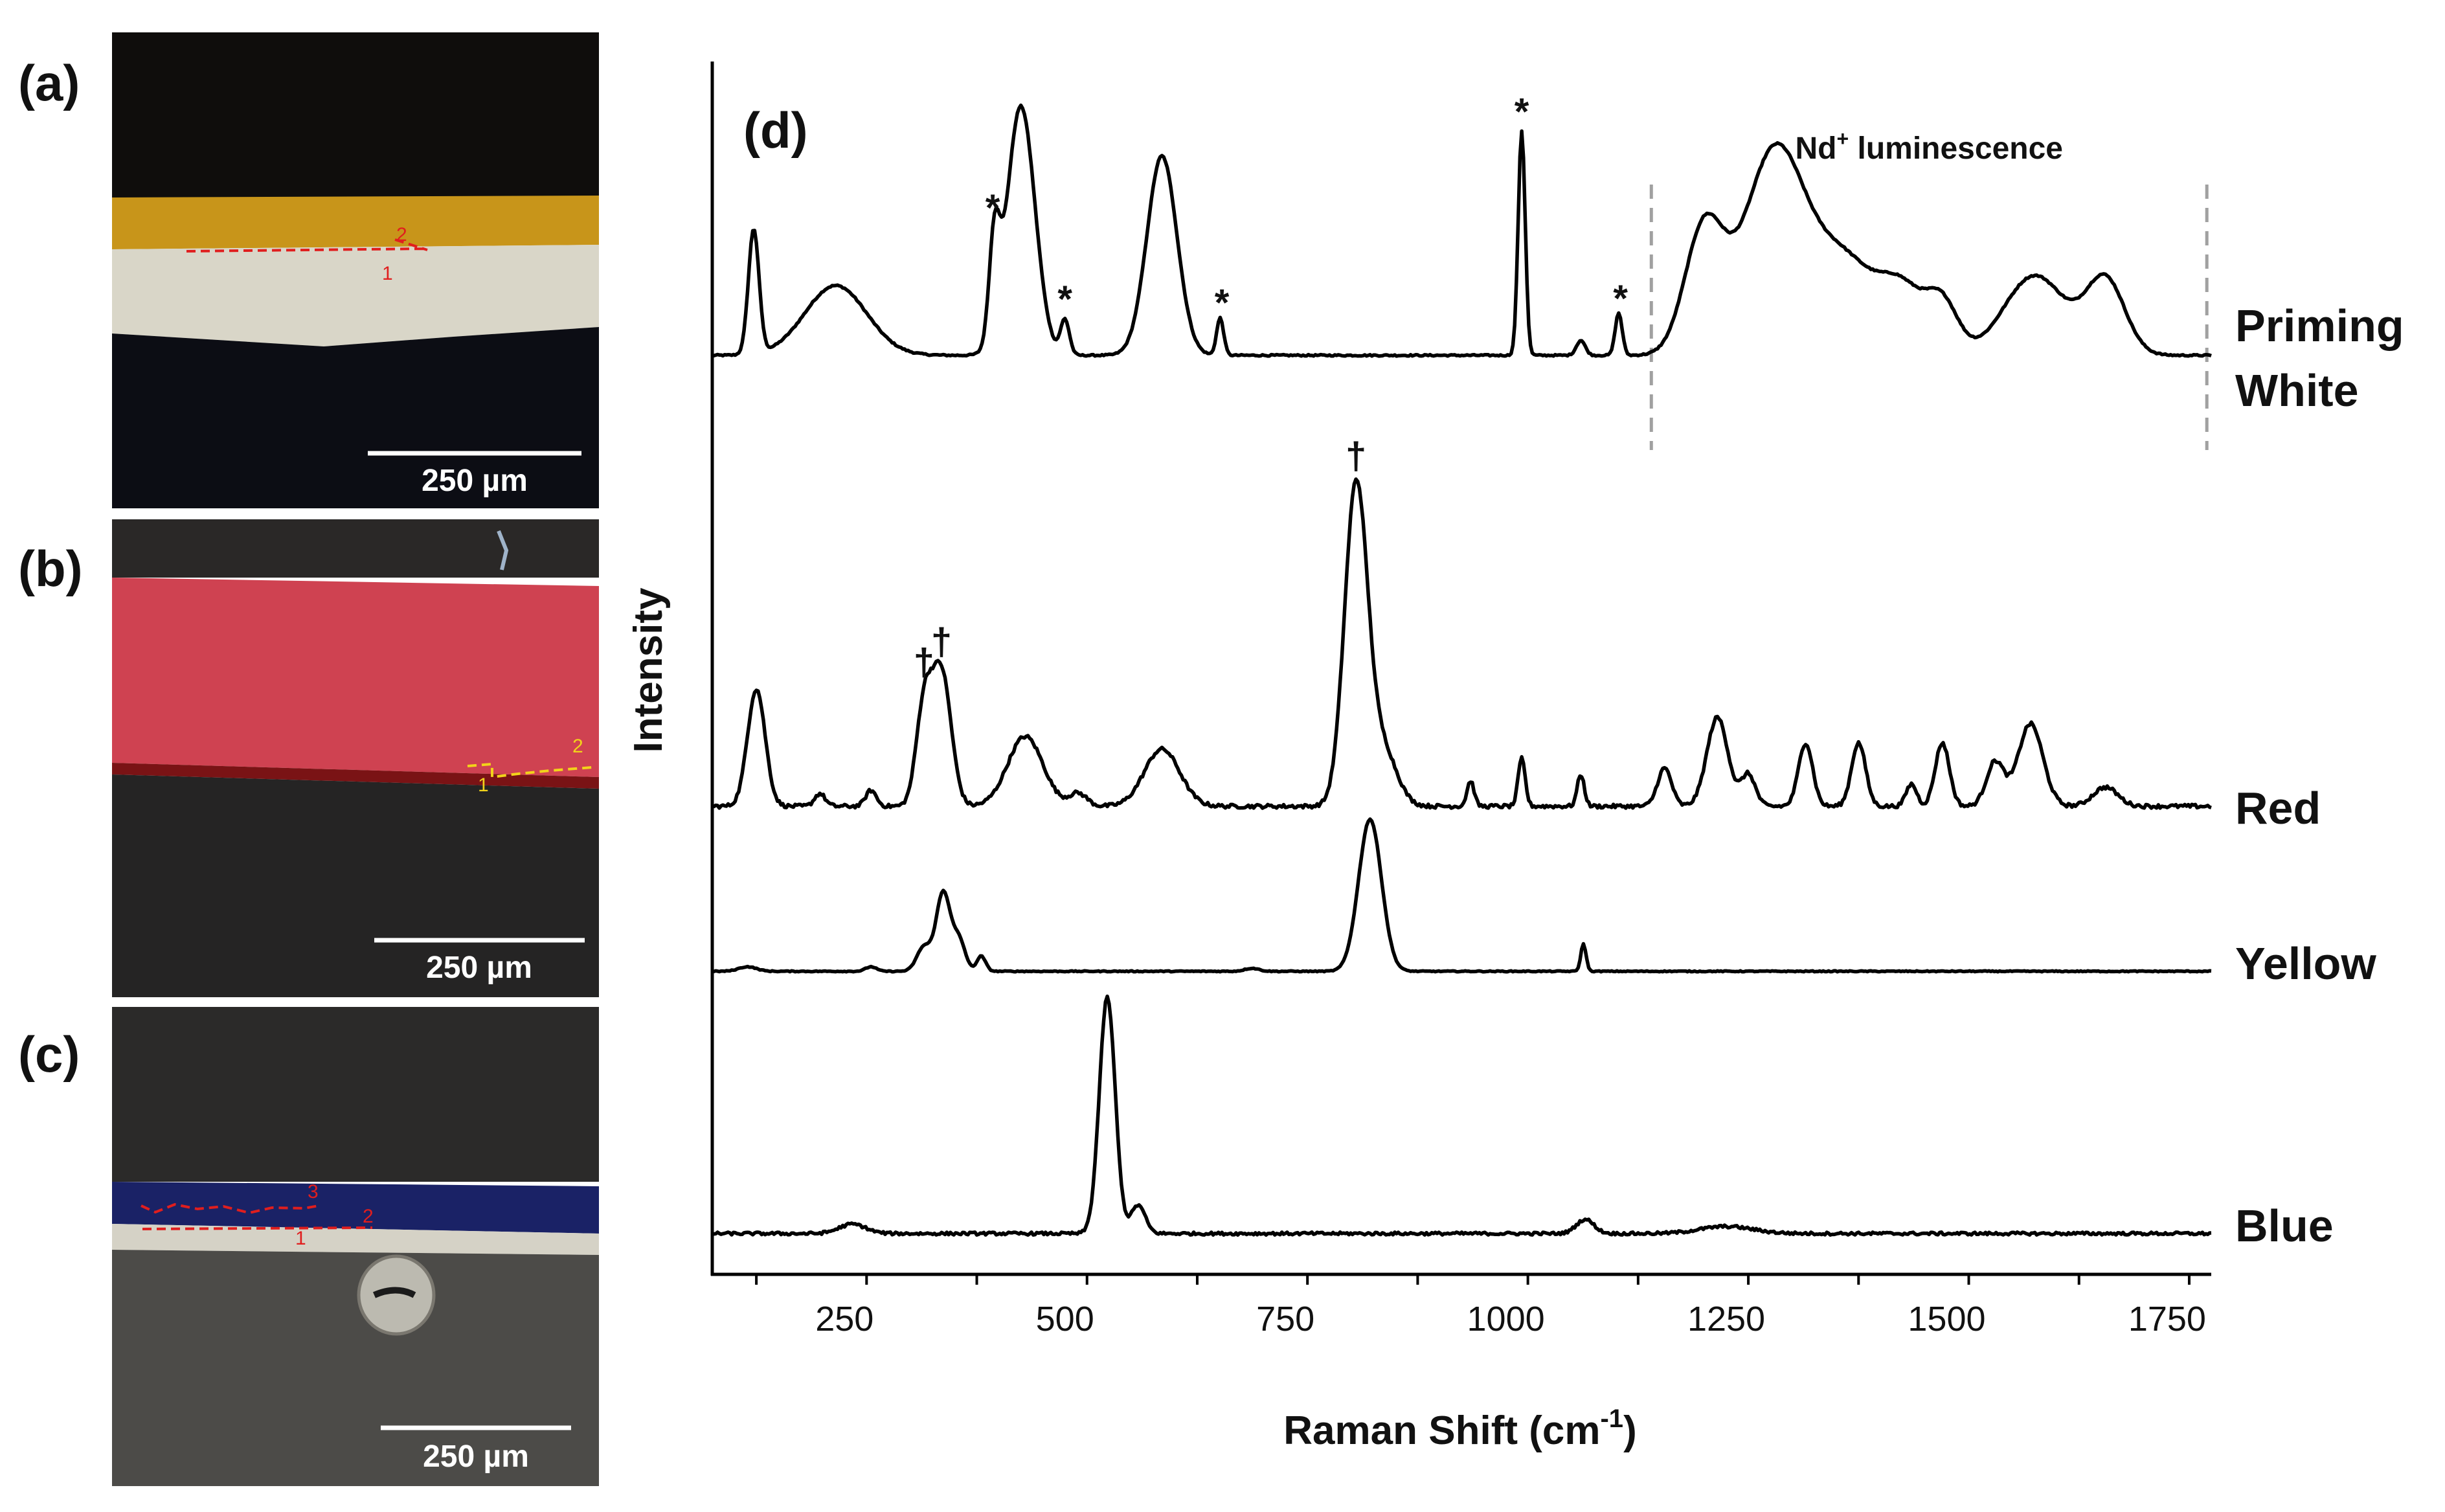 The width and height of the screenshot is (2445, 1512). What do you see at coordinates (49, 1054) in the screenshot?
I see `panel-c-label: (c)` at bounding box center [49, 1054].